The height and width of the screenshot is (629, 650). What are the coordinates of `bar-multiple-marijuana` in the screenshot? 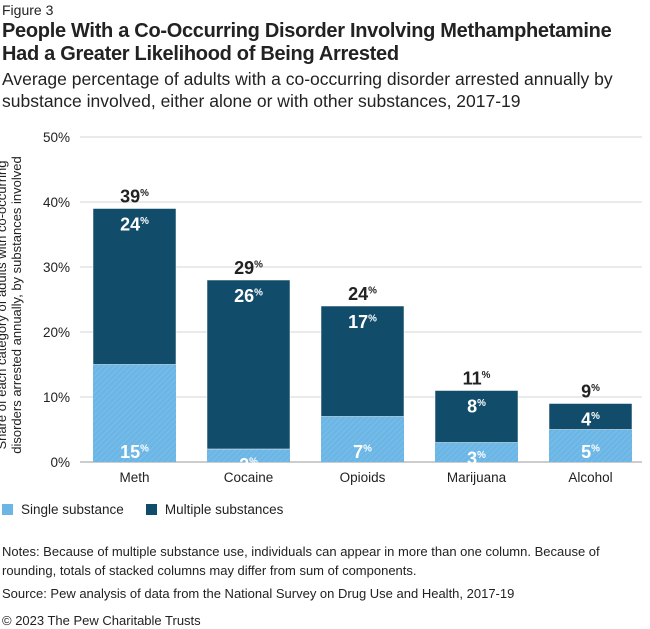 It's located at (476, 416).